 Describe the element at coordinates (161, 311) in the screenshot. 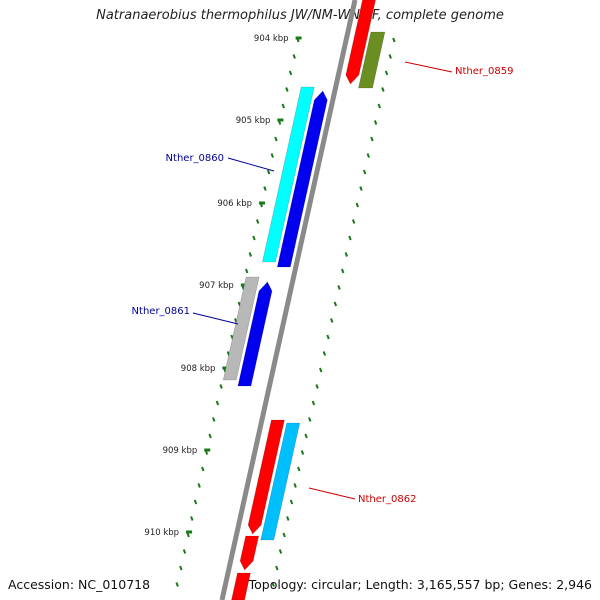

I see `gene-label: Nther_0861` at that location.